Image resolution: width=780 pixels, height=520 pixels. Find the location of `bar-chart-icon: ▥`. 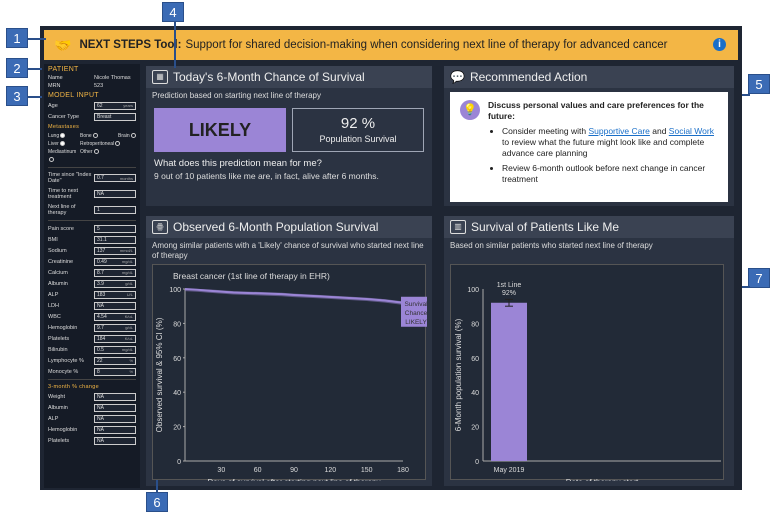

bar-chart-icon: ▥ is located at coordinates (458, 227).